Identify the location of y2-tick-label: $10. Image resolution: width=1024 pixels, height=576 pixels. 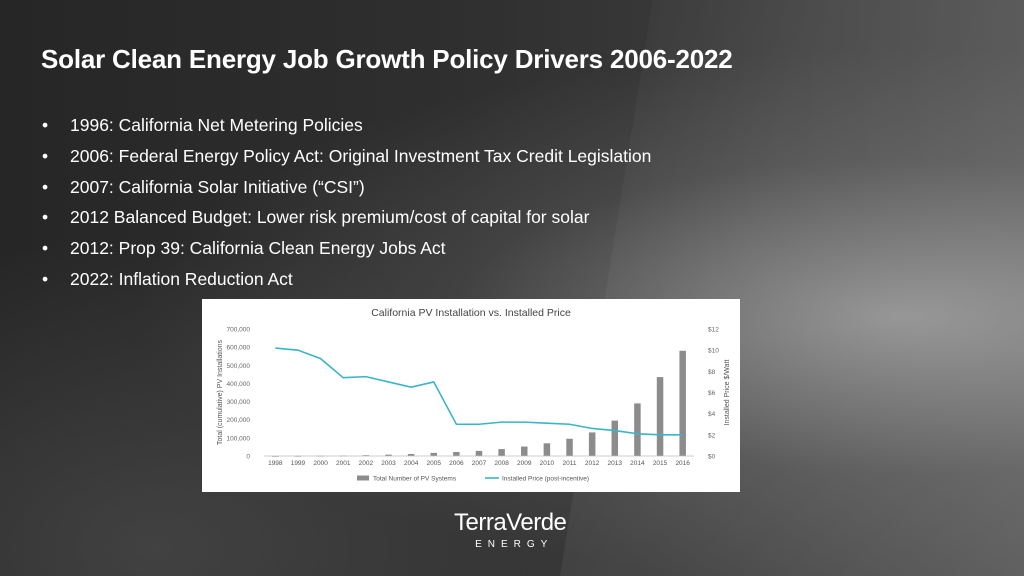
(713, 351).